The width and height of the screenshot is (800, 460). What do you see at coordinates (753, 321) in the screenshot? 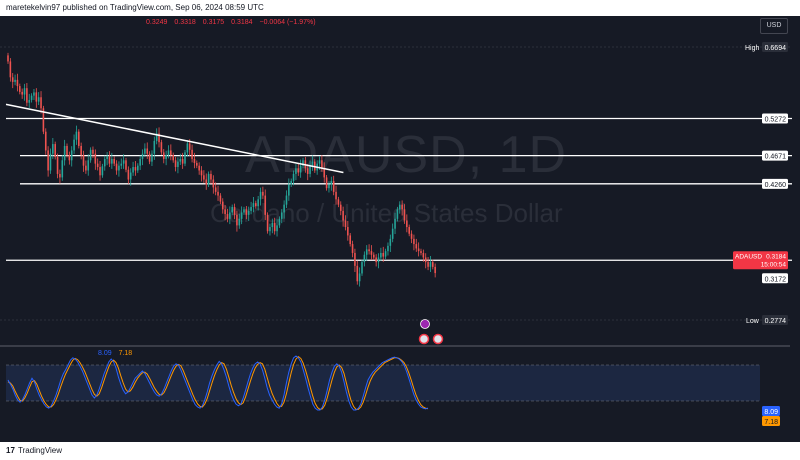
I see `low-caption: Low` at bounding box center [753, 321].